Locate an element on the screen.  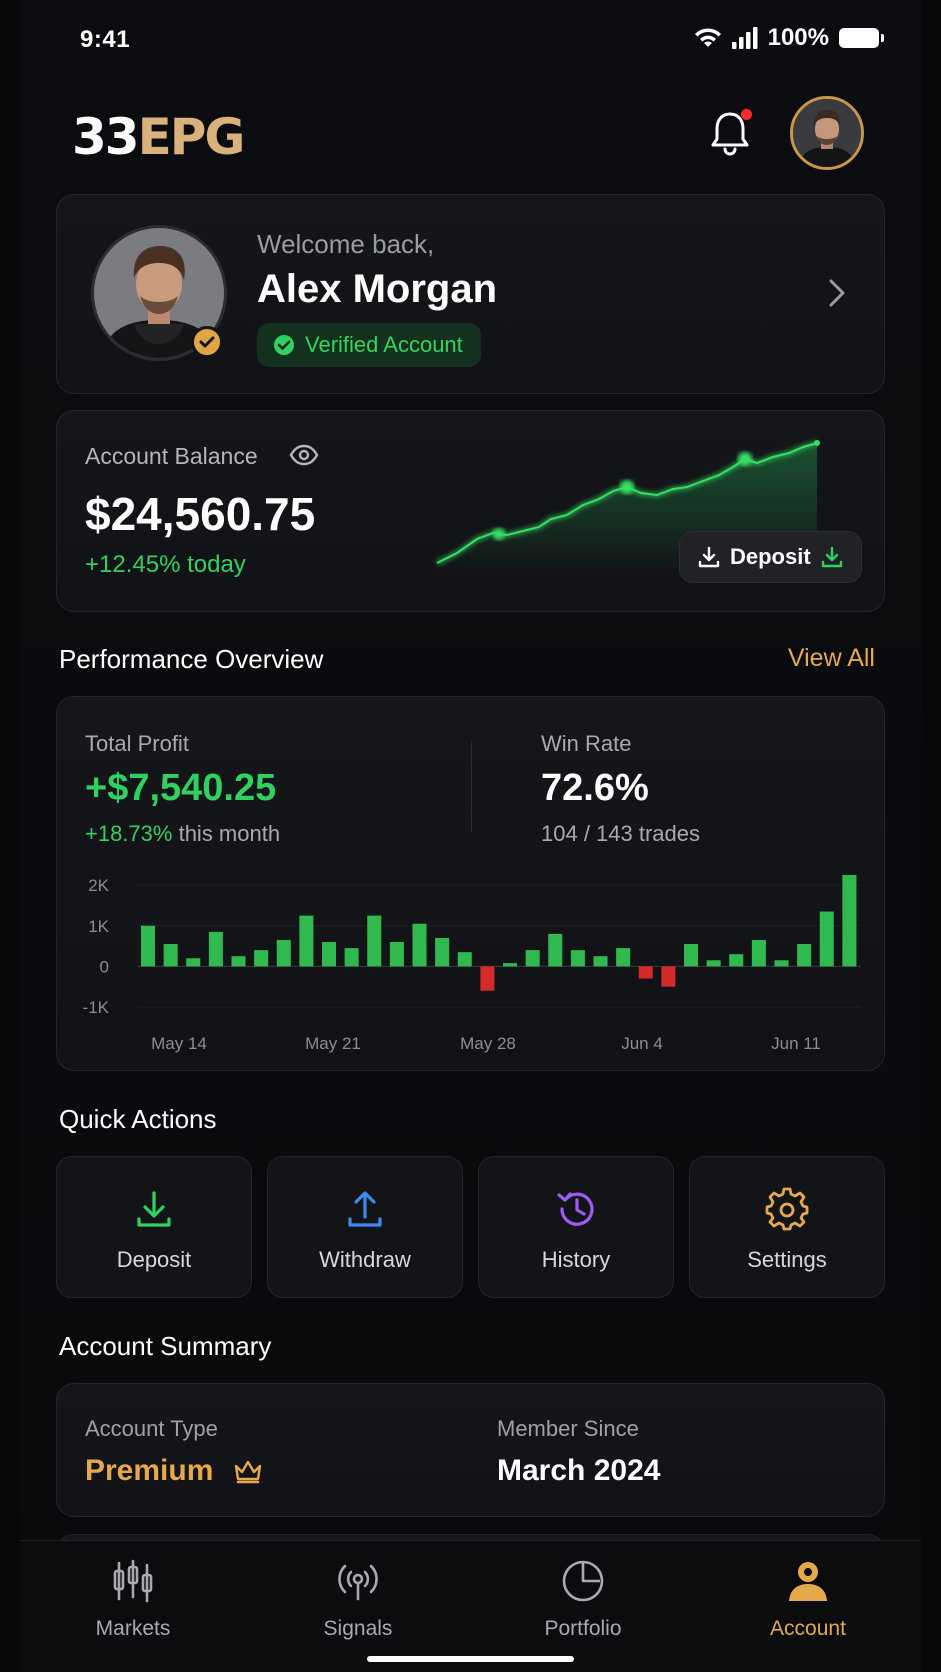
profit-change-suffix: this month is located at coordinates (226, 833).